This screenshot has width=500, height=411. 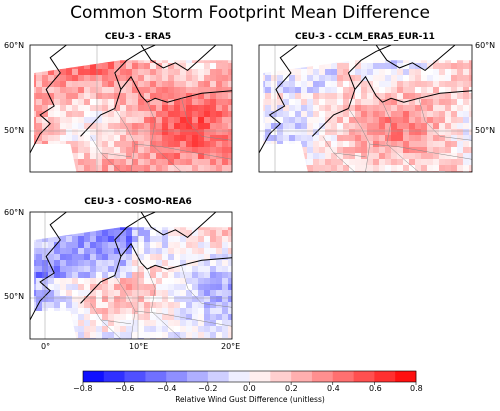 What do you see at coordinates (250, 13) in the screenshot?
I see `figure-title: Common Storm Footprint Mean Difference` at bounding box center [250, 13].